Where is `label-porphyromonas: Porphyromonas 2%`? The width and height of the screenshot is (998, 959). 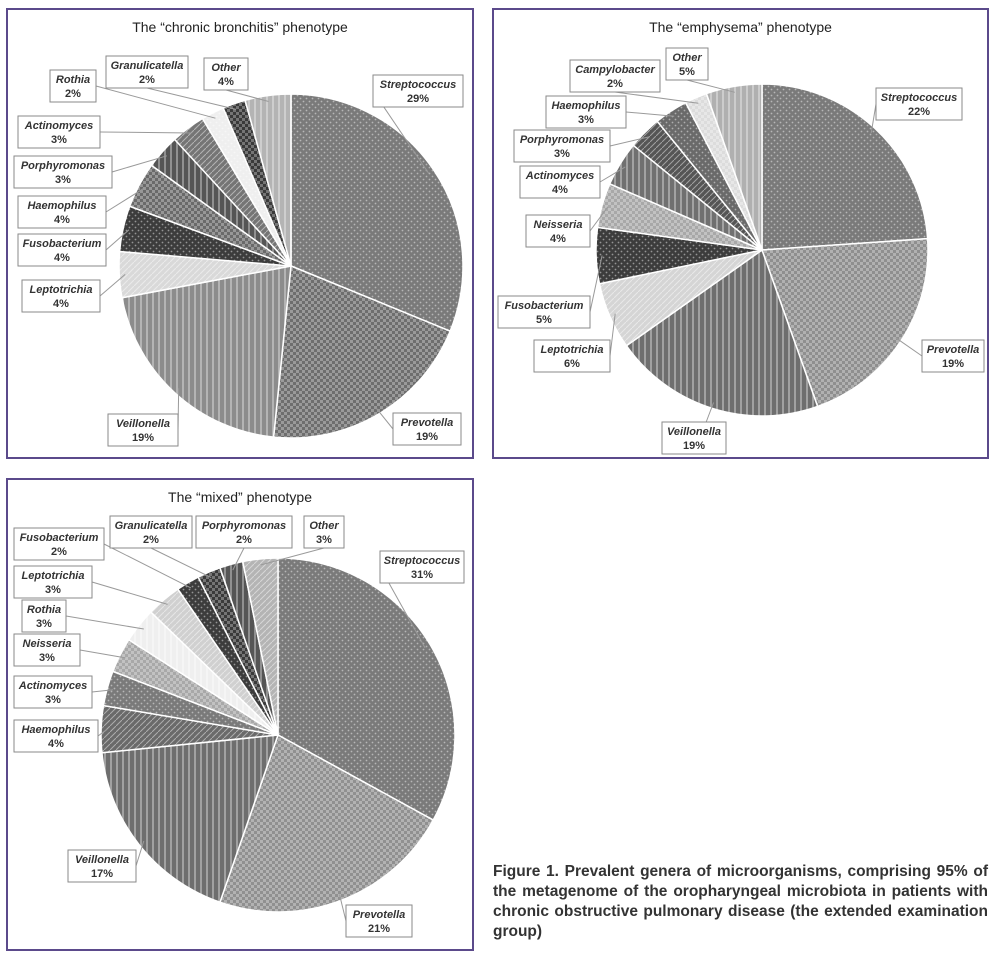 label-porphyromonas: Porphyromonas 2% is located at coordinates (244, 532).